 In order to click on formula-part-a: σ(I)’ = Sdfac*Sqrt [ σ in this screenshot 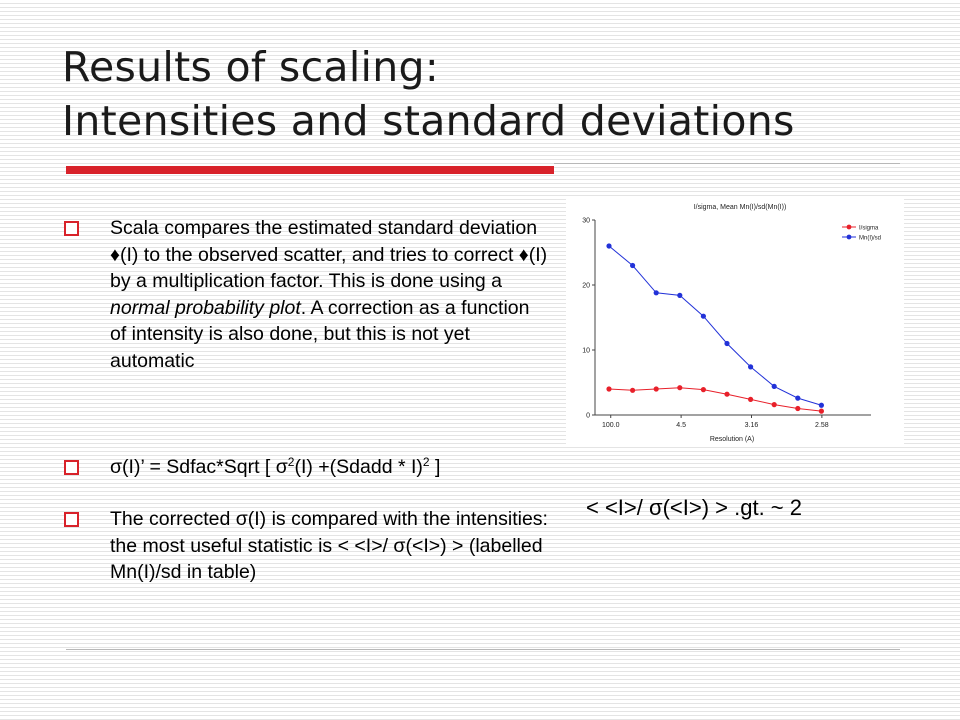, I will do `click(199, 467)`.